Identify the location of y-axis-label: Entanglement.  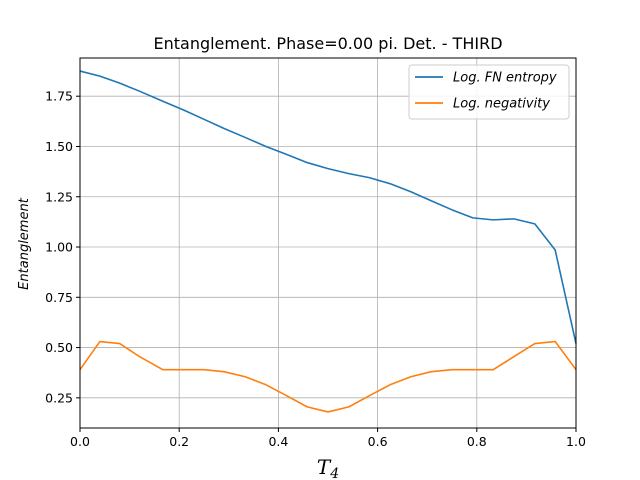
(24, 243).